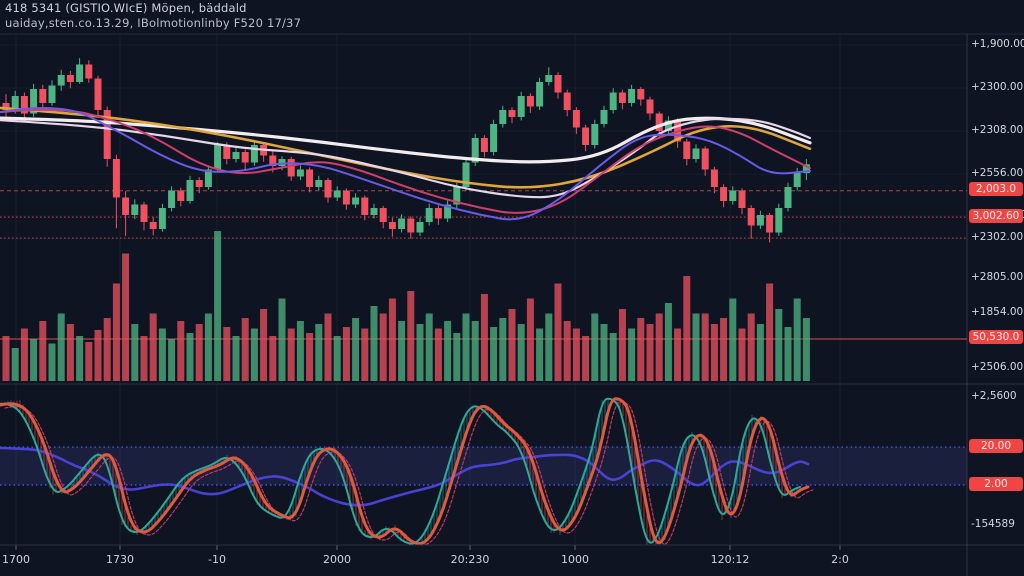 The height and width of the screenshot is (576, 1024). Describe the element at coordinates (993, 524) in the screenshot. I see `price-axis-label: -154589` at that location.